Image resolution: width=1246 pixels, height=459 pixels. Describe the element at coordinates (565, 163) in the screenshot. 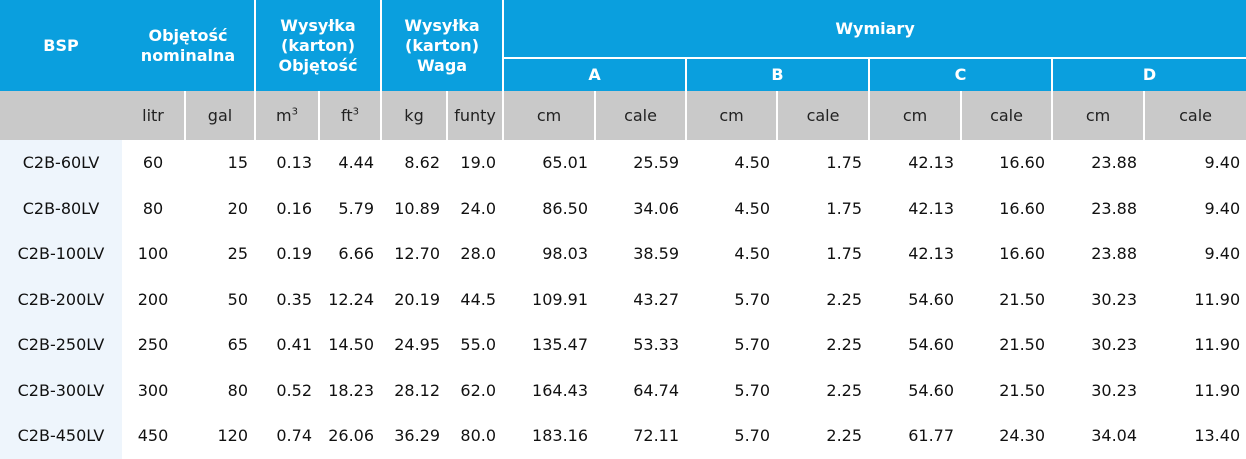

I see `cell-a-cm: 65.01` at that location.